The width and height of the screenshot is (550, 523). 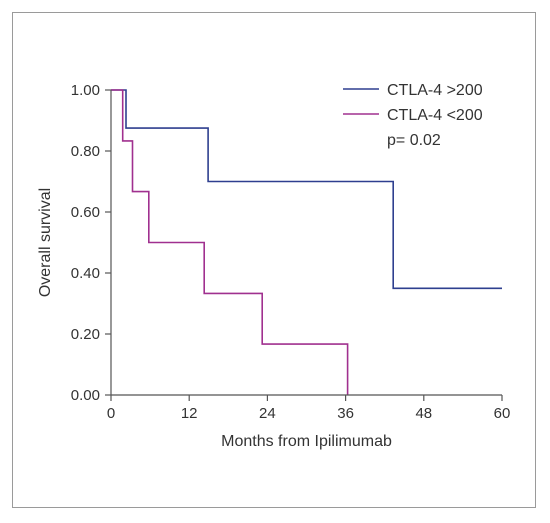 What do you see at coordinates (45, 242) in the screenshot?
I see `y-axis-title: Overall survival` at bounding box center [45, 242].